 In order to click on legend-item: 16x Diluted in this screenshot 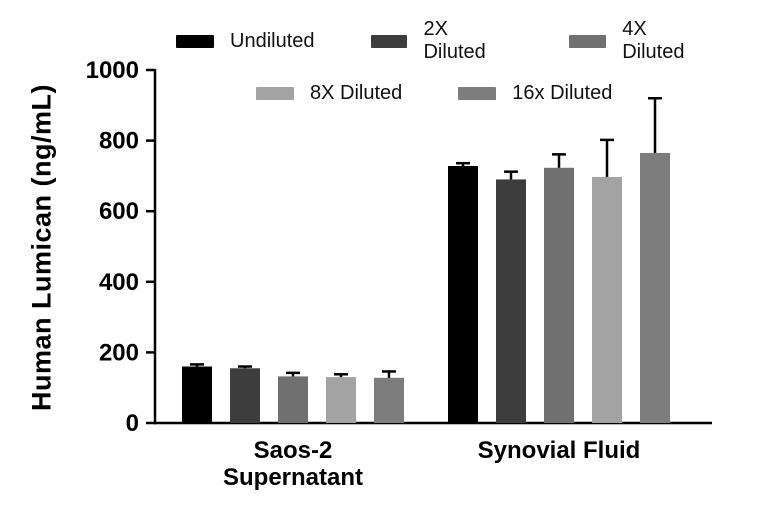, I will do `click(535, 93)`.